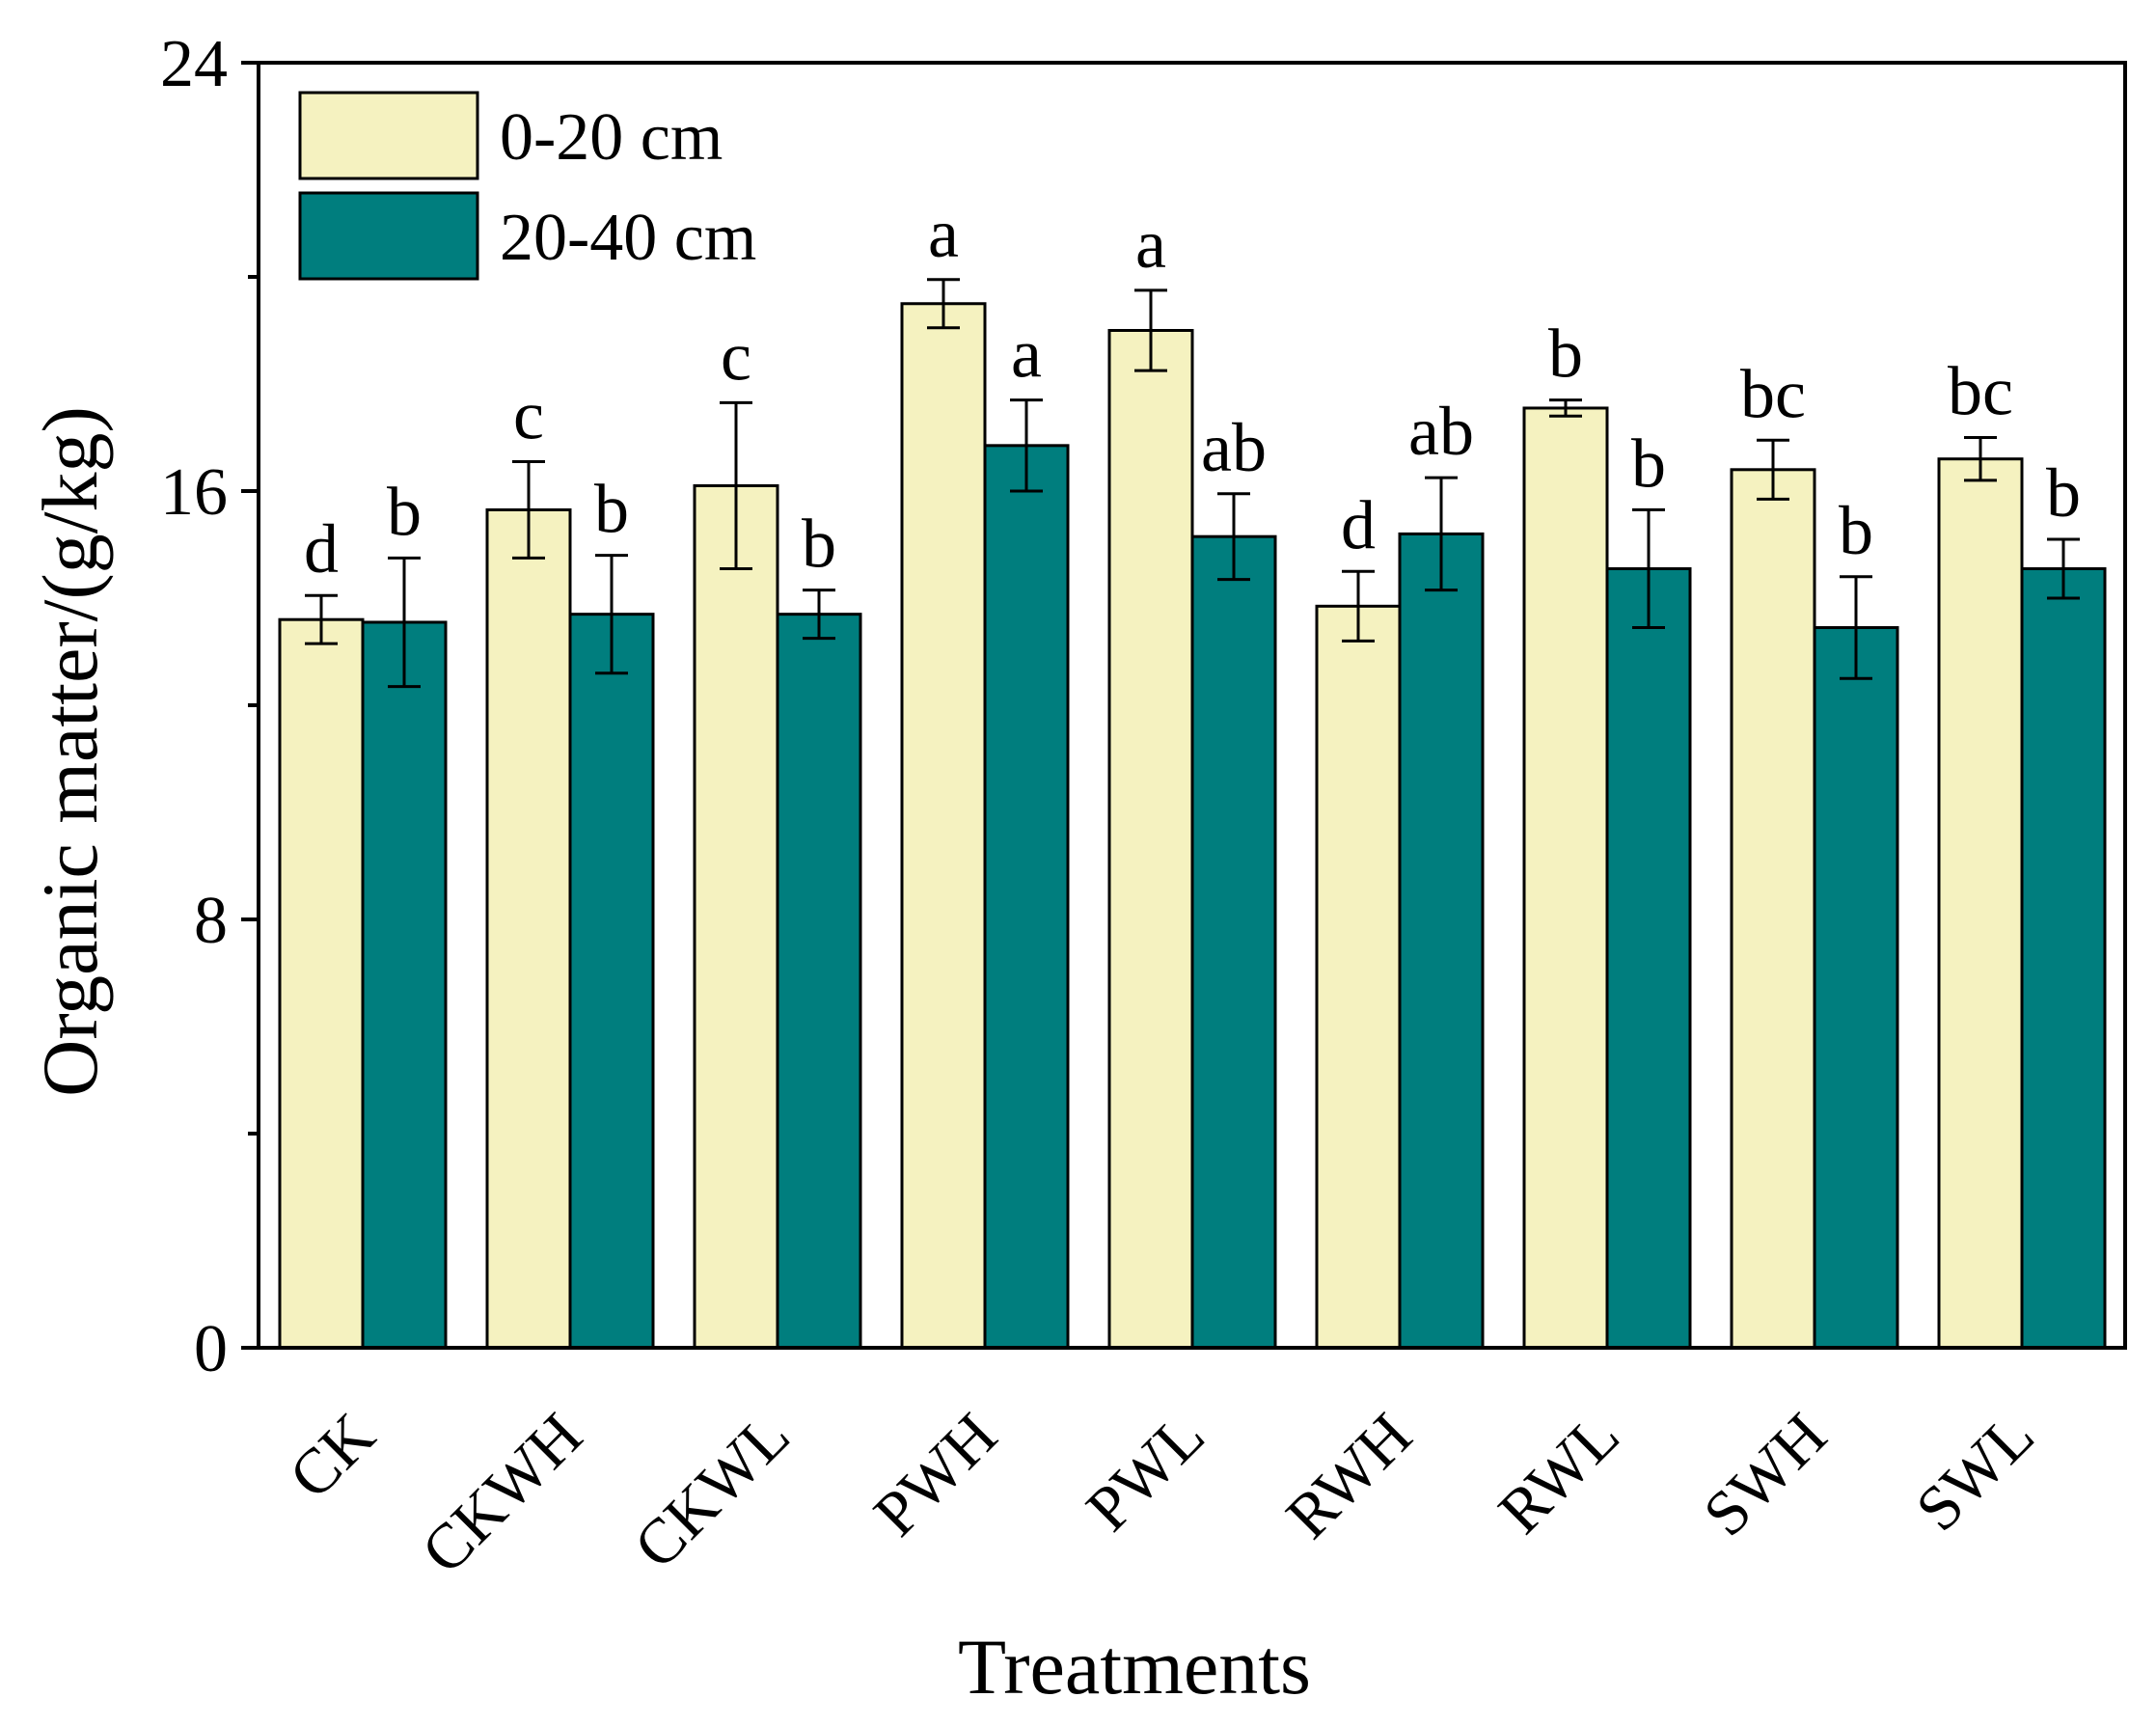 Image resolution: width=2156 pixels, height=1725 pixels. I want to click on bar-CK-s1, so click(404, 985).